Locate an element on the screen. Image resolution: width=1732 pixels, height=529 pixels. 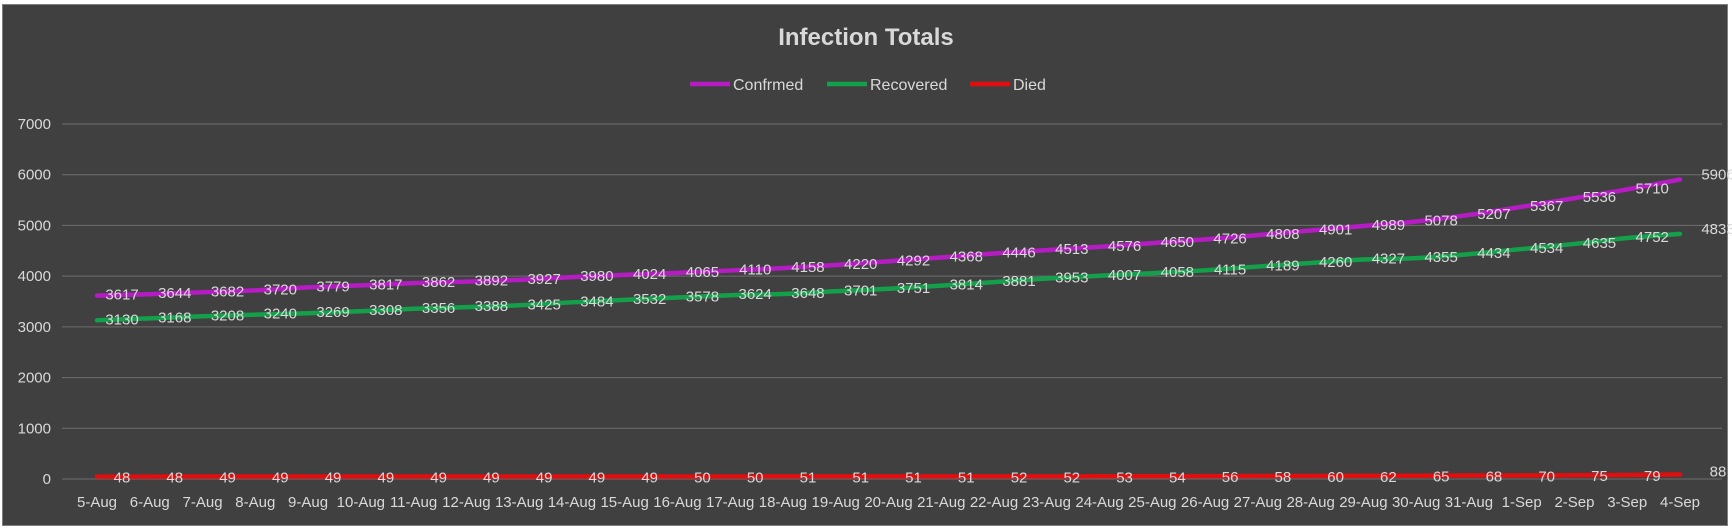
x-tick-label: 24-Aug is located at coordinates (1099, 502).